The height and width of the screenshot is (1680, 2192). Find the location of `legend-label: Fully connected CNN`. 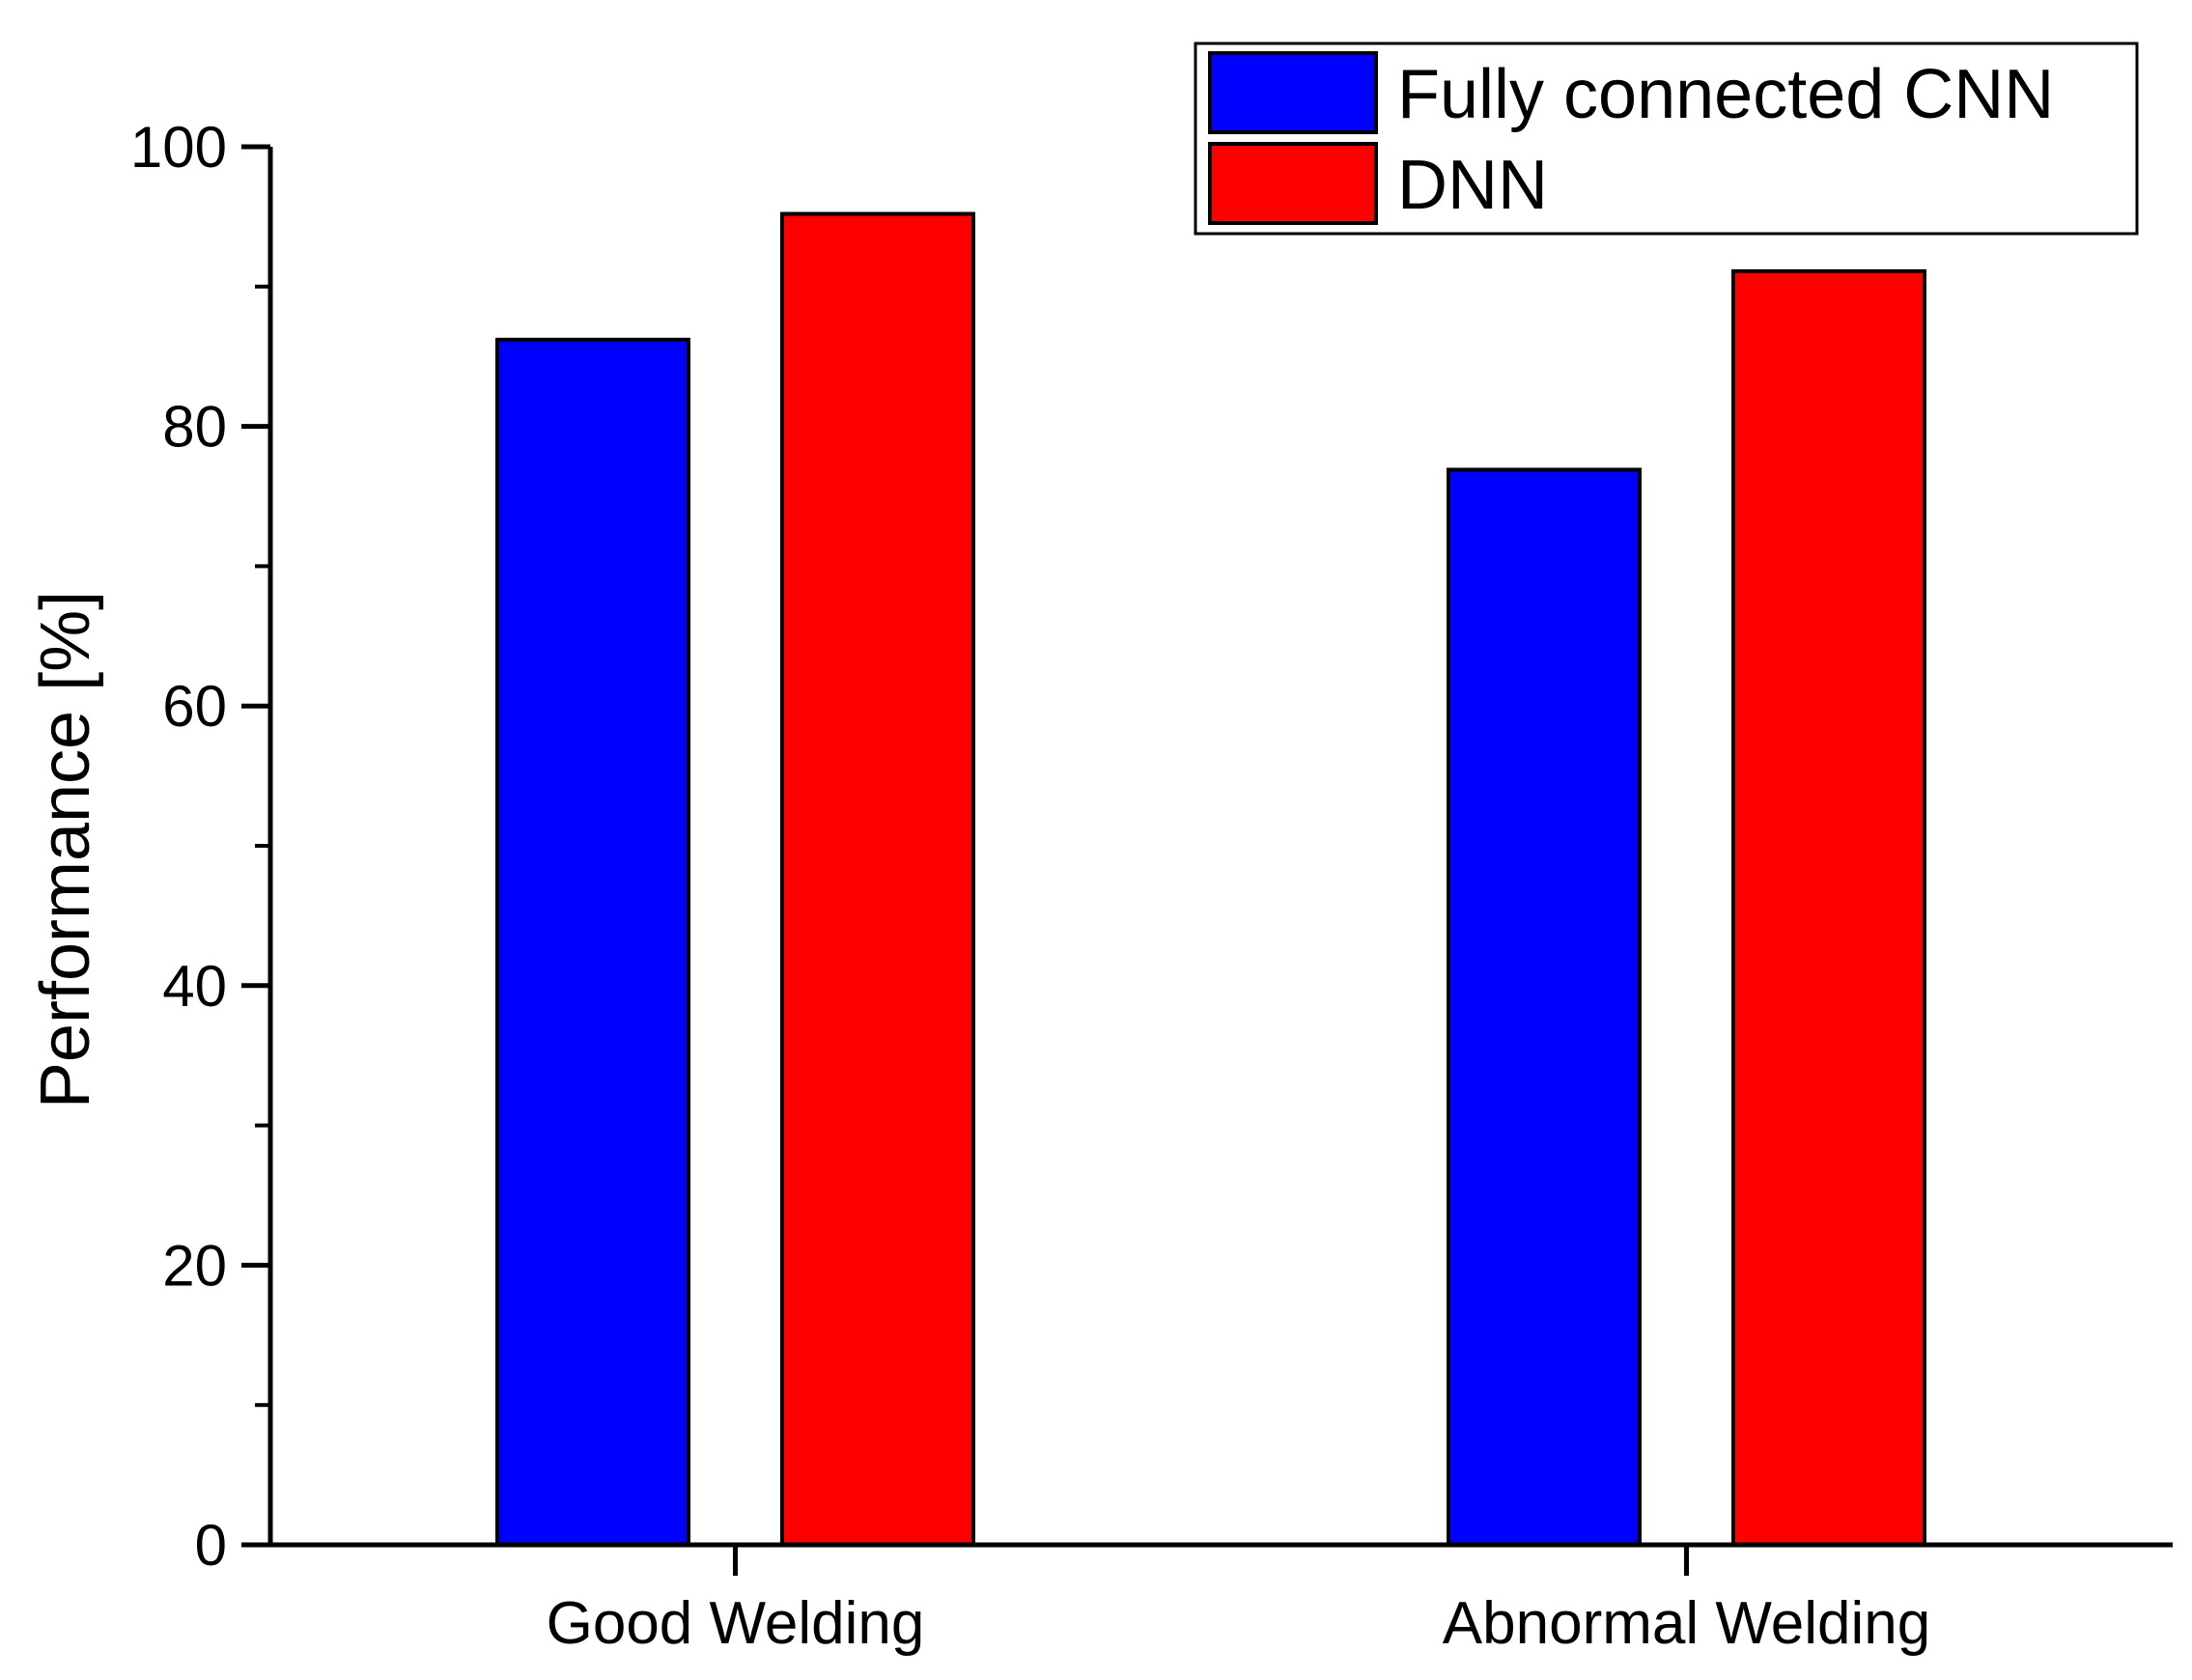

legend-label: Fully connected CNN is located at coordinates (1726, 95).